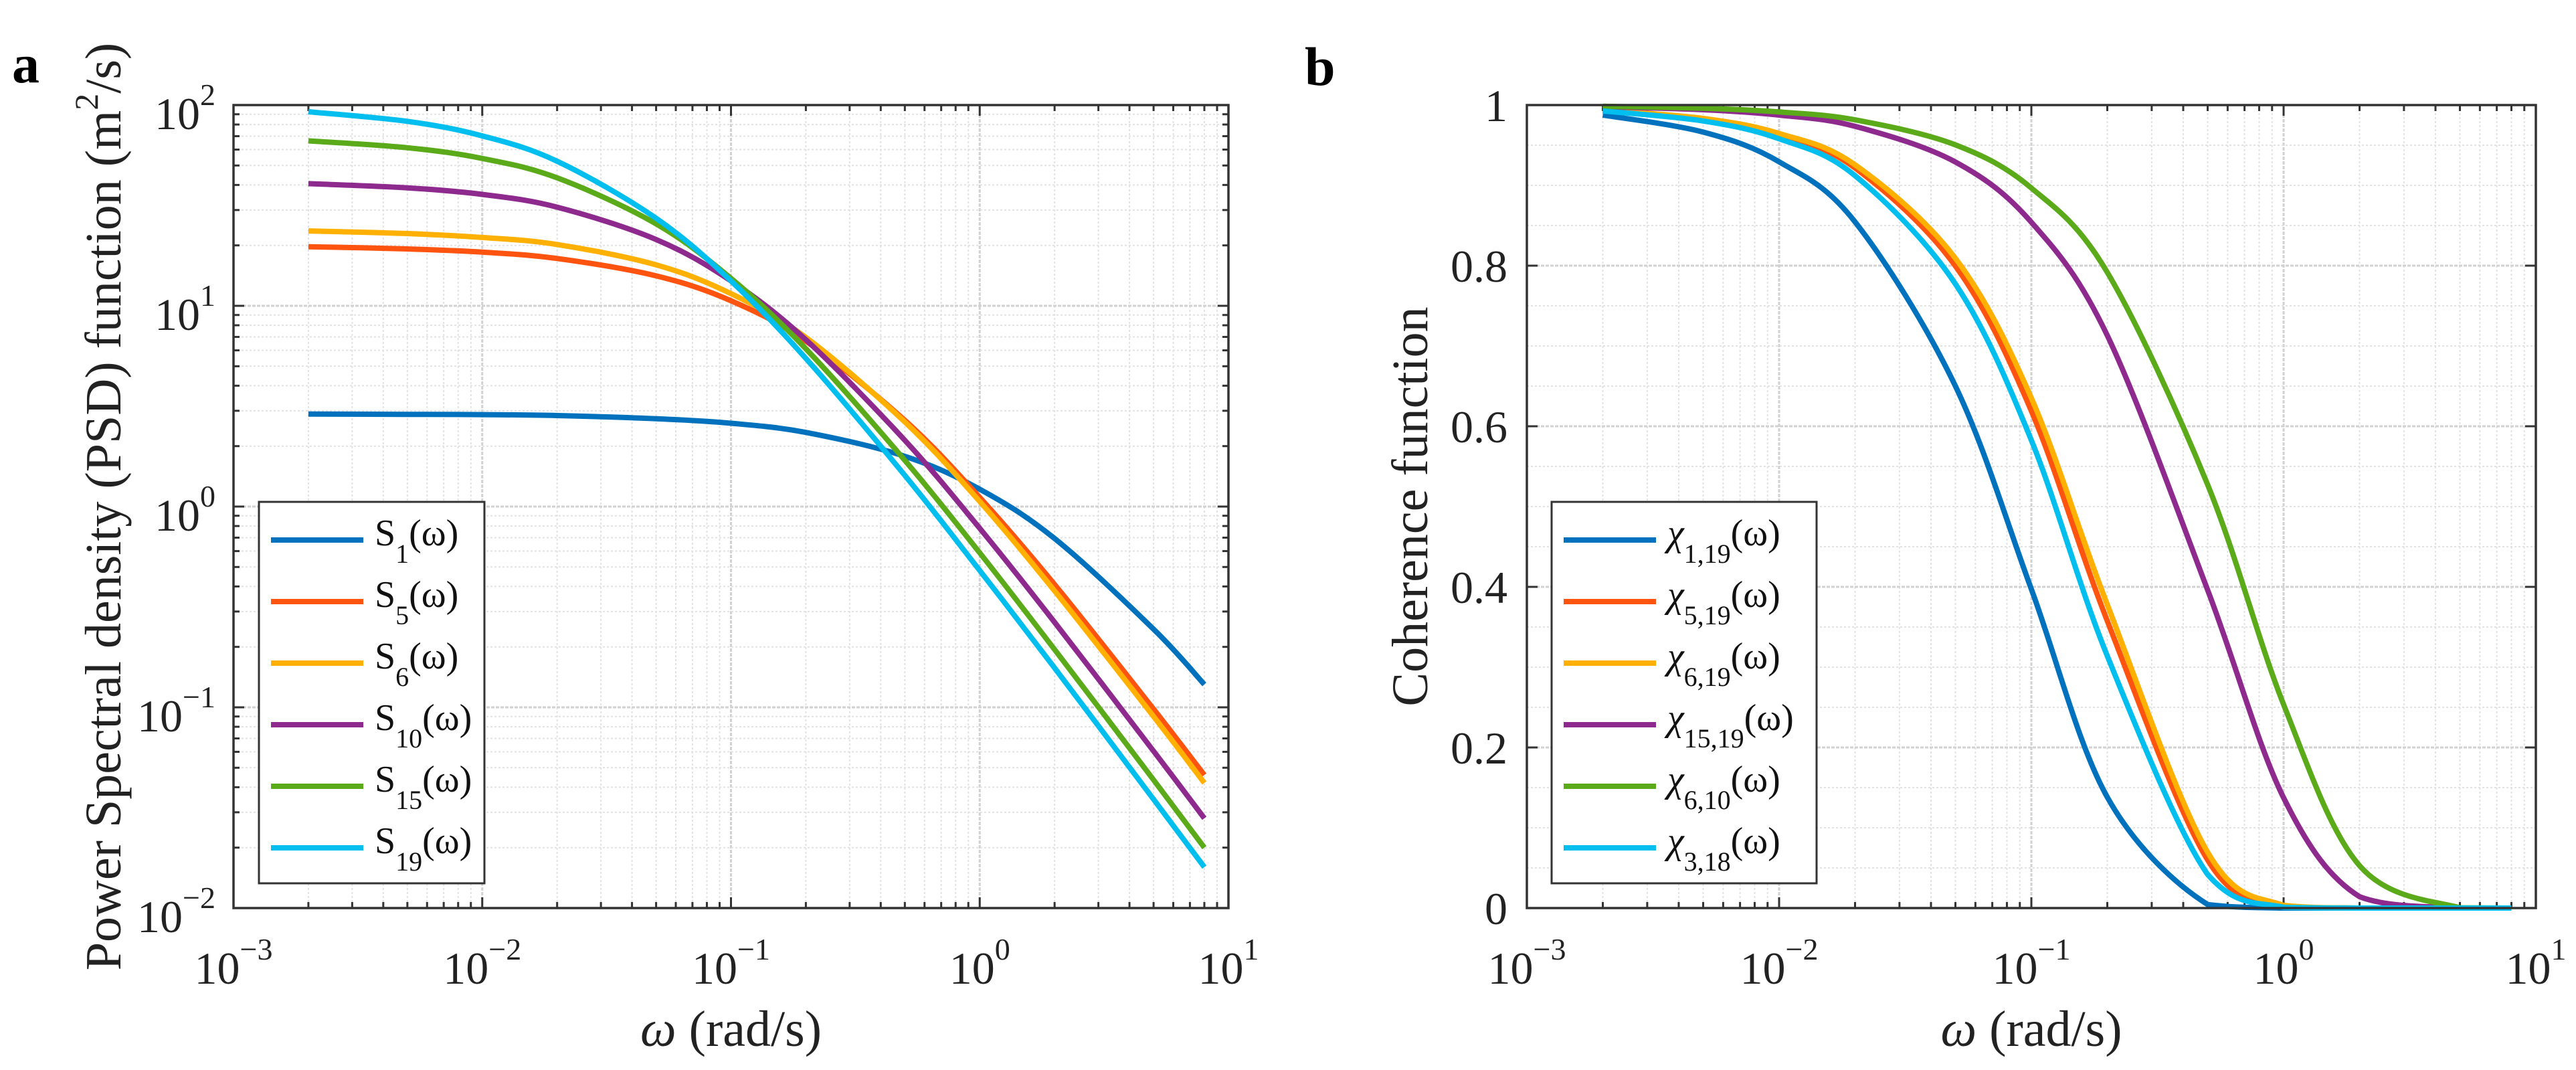  Describe the element at coordinates (757, 549) in the screenshot. I see `series-line-S1(ω)` at that location.